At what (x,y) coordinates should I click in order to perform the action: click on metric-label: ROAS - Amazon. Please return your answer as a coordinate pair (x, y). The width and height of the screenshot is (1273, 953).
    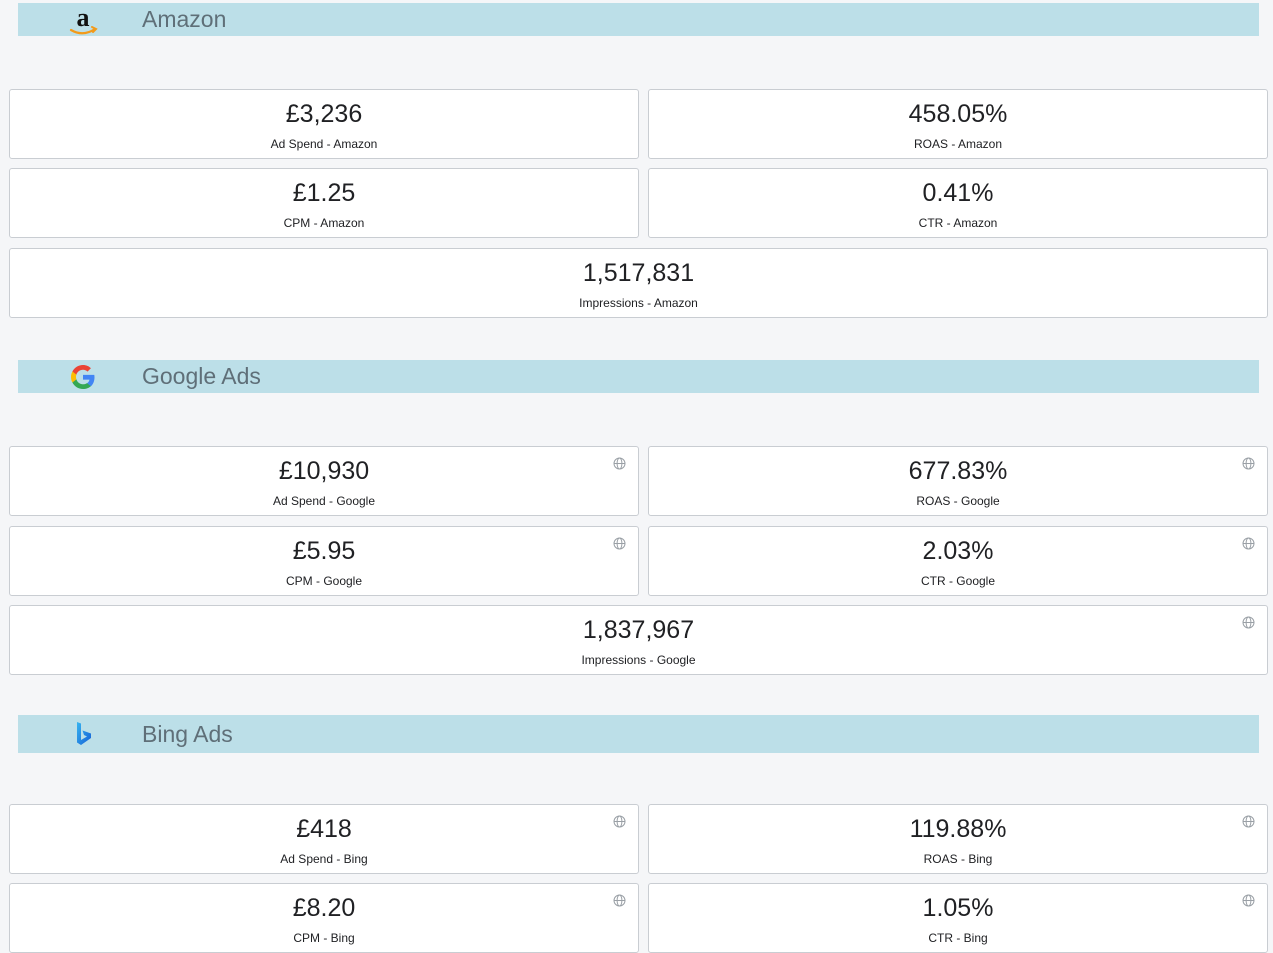
    Looking at the image, I should click on (958, 144).